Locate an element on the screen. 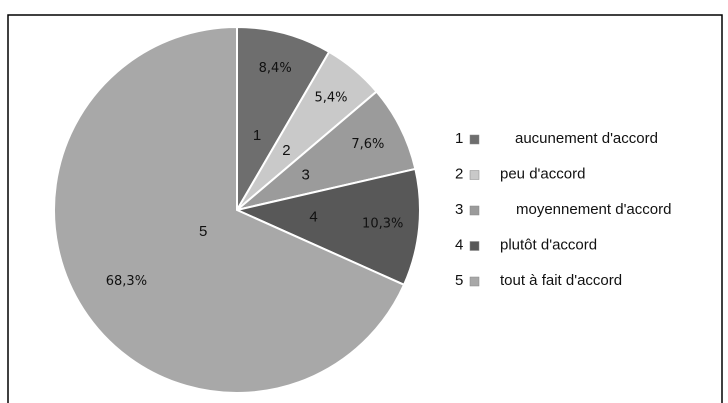  legend-number: 2 is located at coordinates (459, 173).